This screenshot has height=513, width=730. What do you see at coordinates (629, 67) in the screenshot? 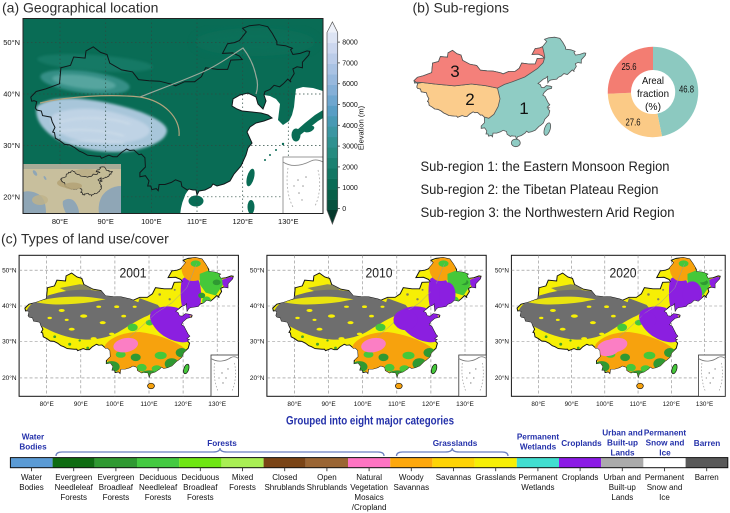
I see `svg-text: 25.6` at bounding box center [629, 67].